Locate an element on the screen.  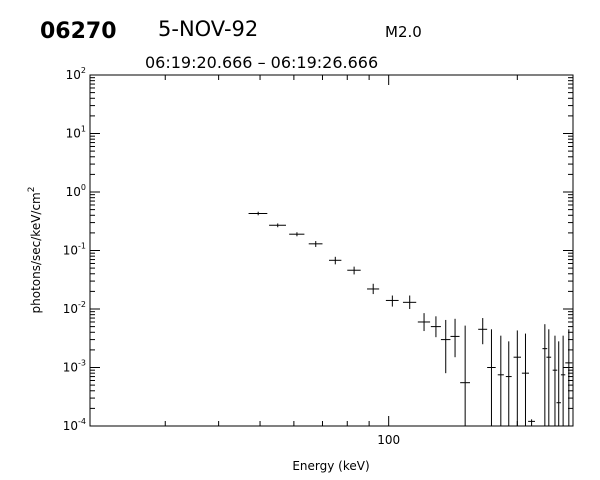
goes-class: M2.0 is located at coordinates (403, 32).